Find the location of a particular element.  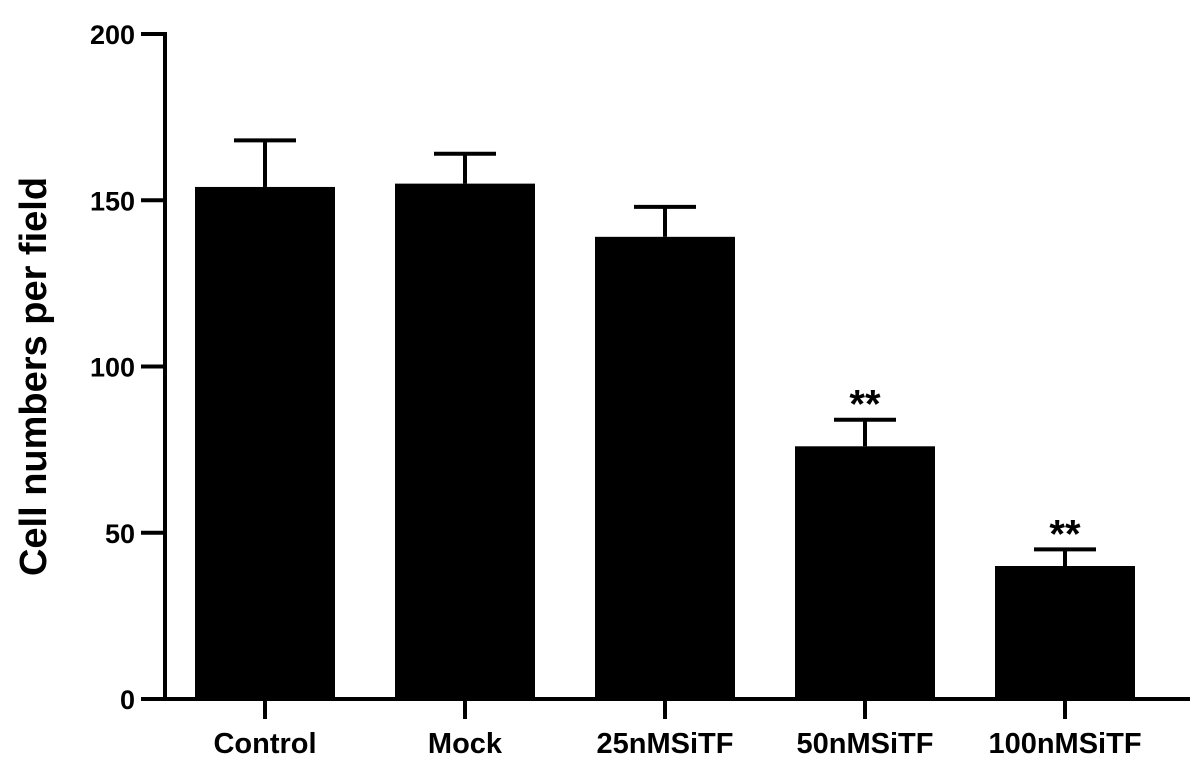

bar-mock is located at coordinates (465, 441).